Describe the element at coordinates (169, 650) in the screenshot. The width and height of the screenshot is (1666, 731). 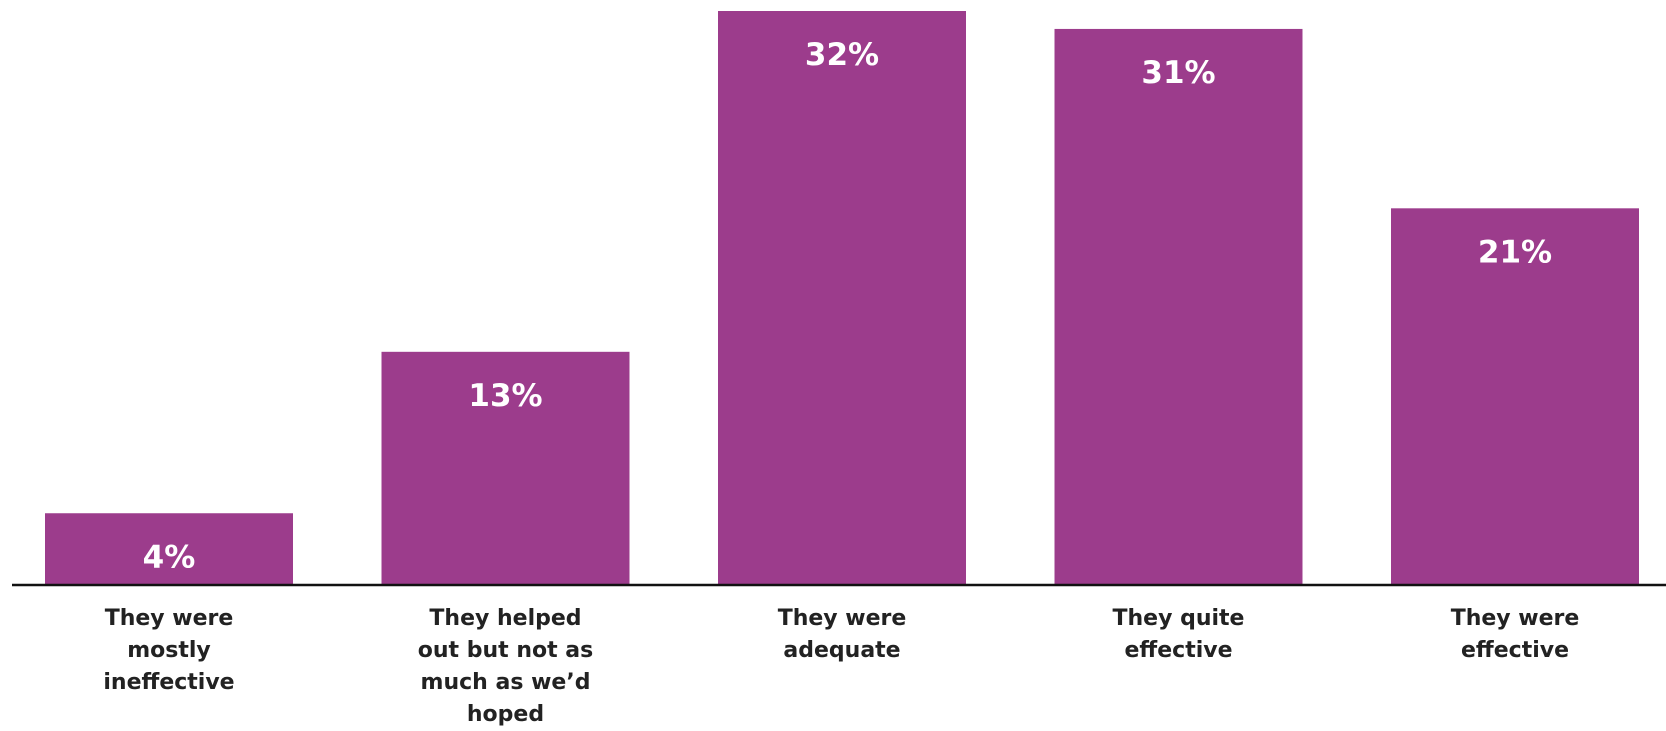
I see `category-label: They were mostly ineffective` at that location.